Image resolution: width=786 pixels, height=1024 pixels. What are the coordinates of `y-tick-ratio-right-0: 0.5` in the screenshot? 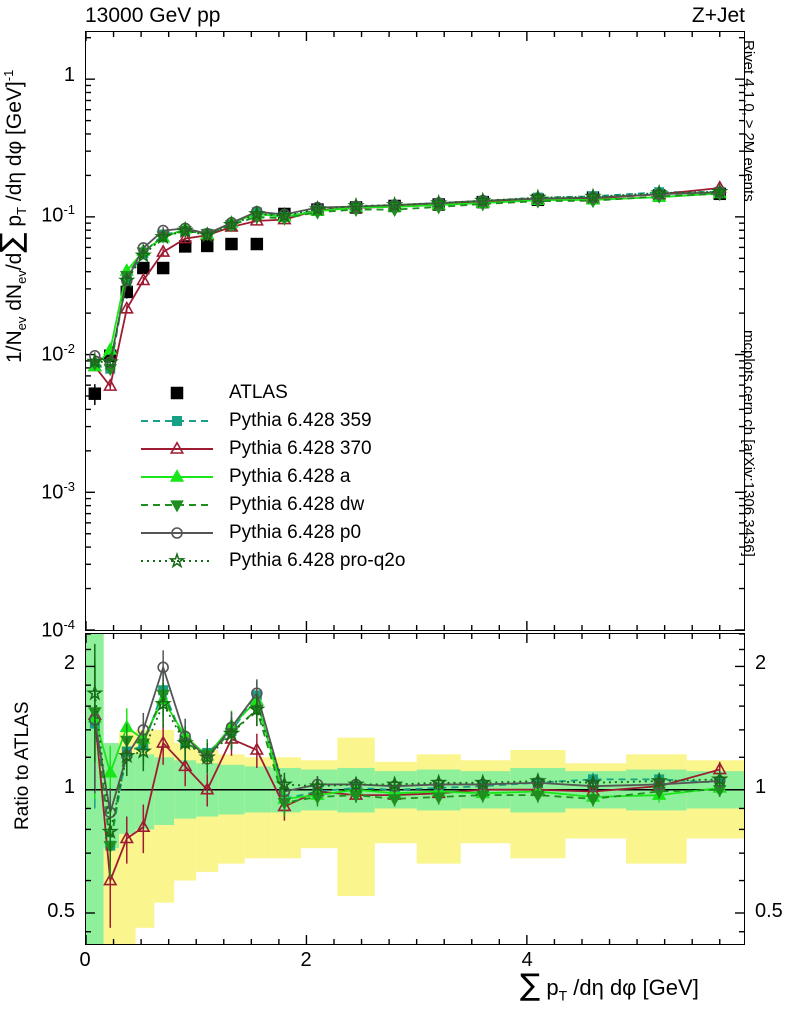 It's located at (769, 910).